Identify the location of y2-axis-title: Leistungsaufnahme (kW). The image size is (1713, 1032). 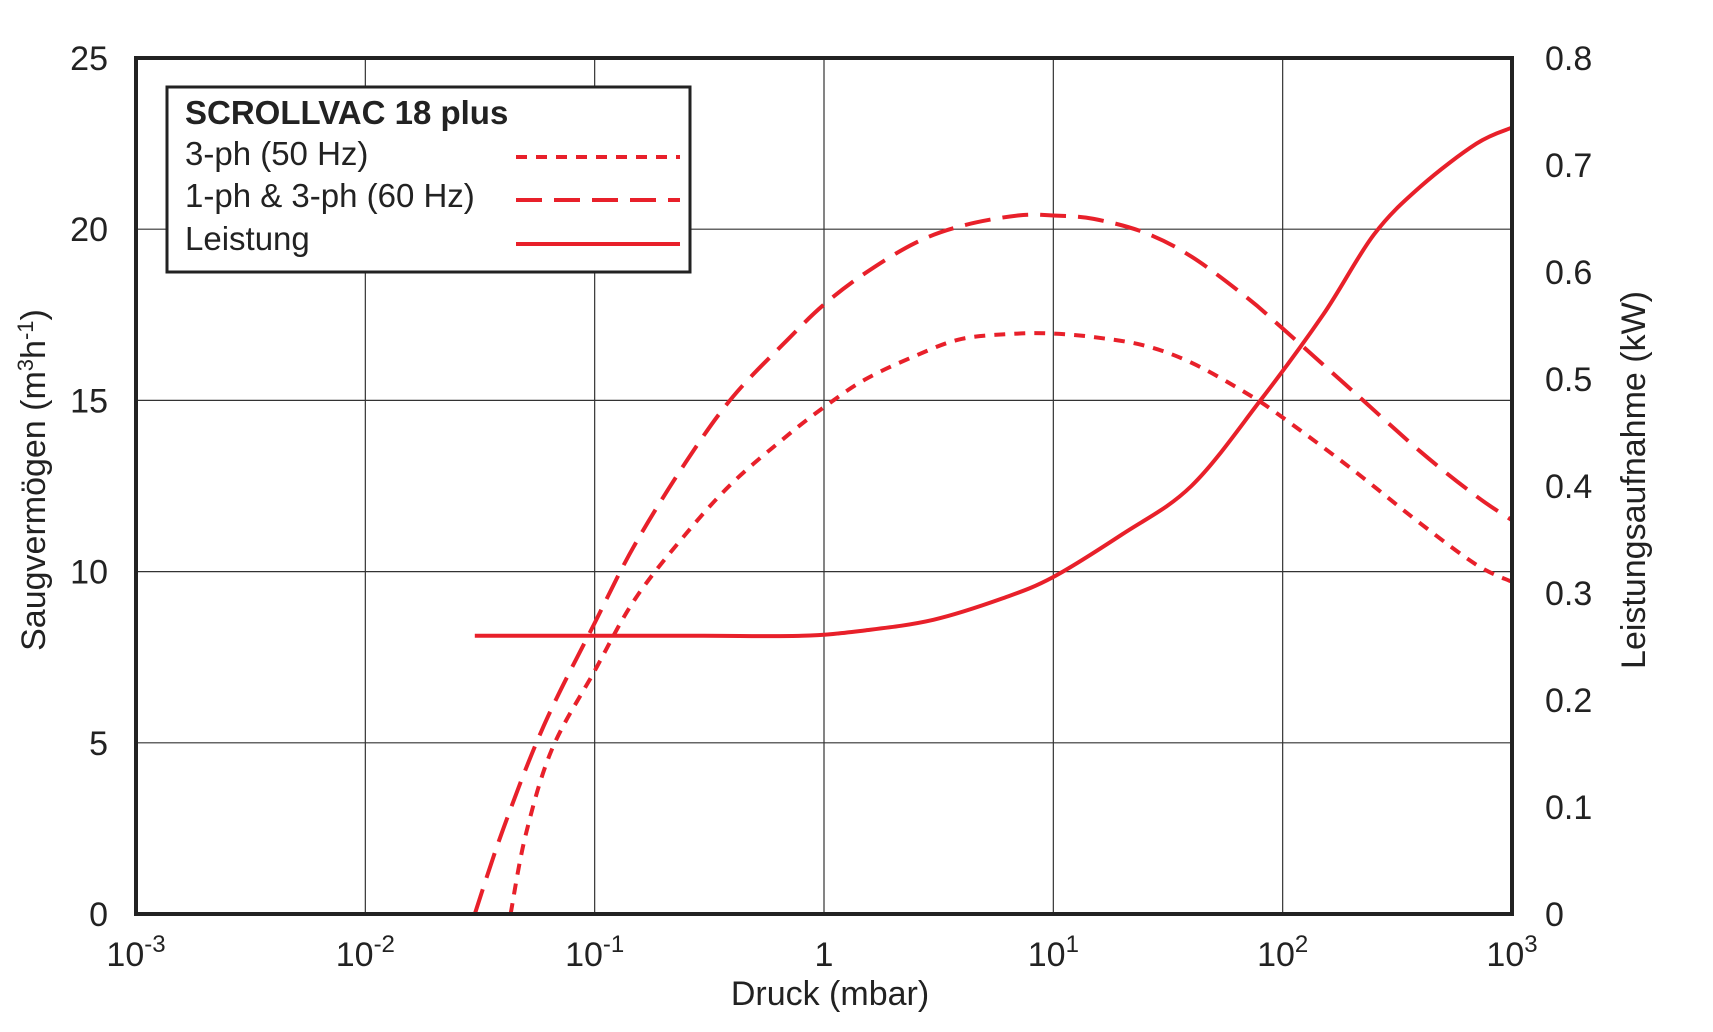
(1634, 480).